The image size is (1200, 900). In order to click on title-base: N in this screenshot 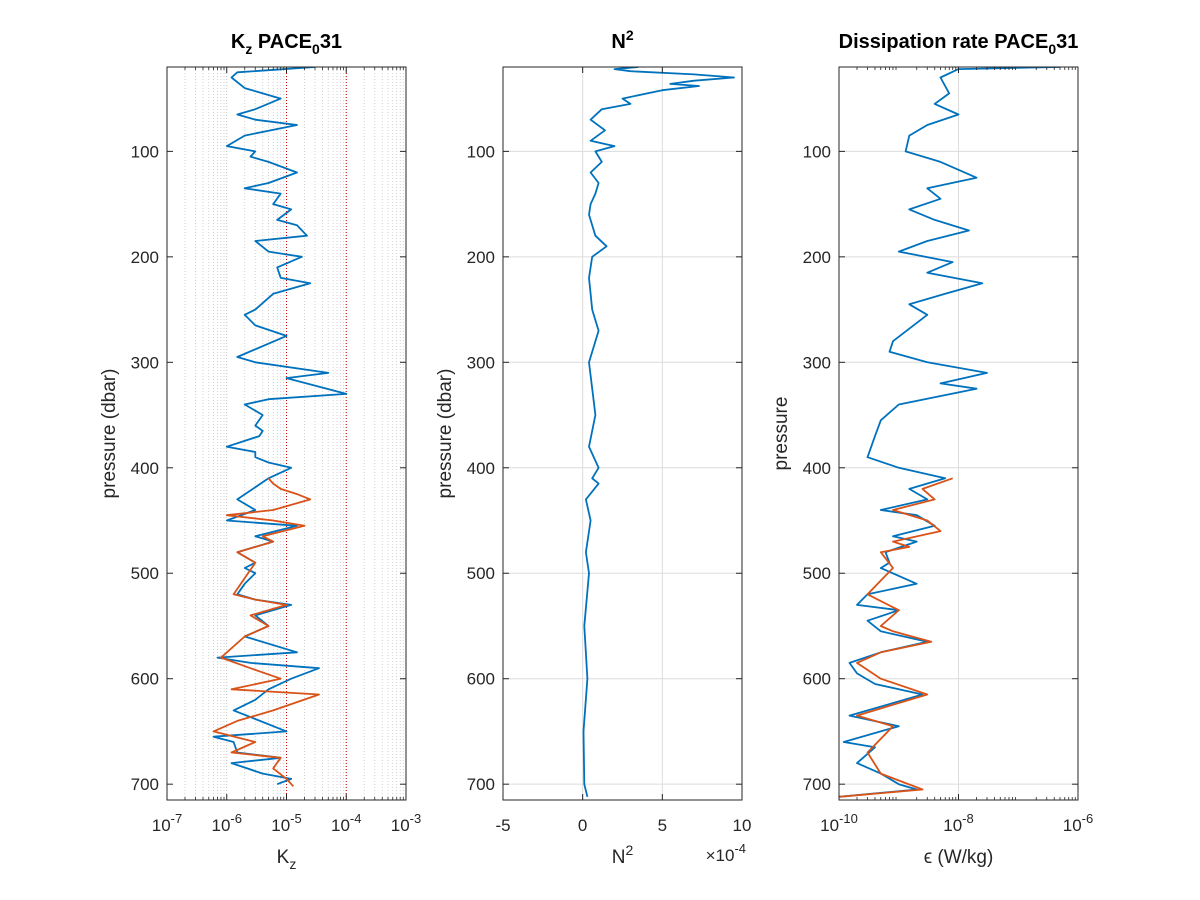, I will do `click(618, 42)`.